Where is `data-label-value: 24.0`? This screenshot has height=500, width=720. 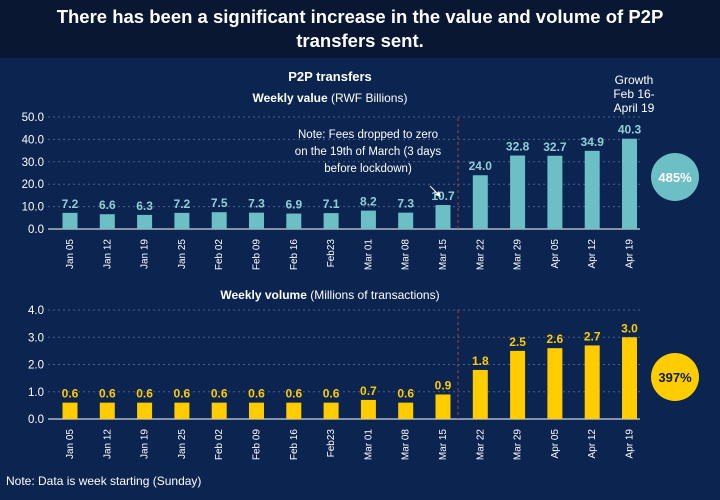
data-label-value: 24.0 is located at coordinates (481, 166).